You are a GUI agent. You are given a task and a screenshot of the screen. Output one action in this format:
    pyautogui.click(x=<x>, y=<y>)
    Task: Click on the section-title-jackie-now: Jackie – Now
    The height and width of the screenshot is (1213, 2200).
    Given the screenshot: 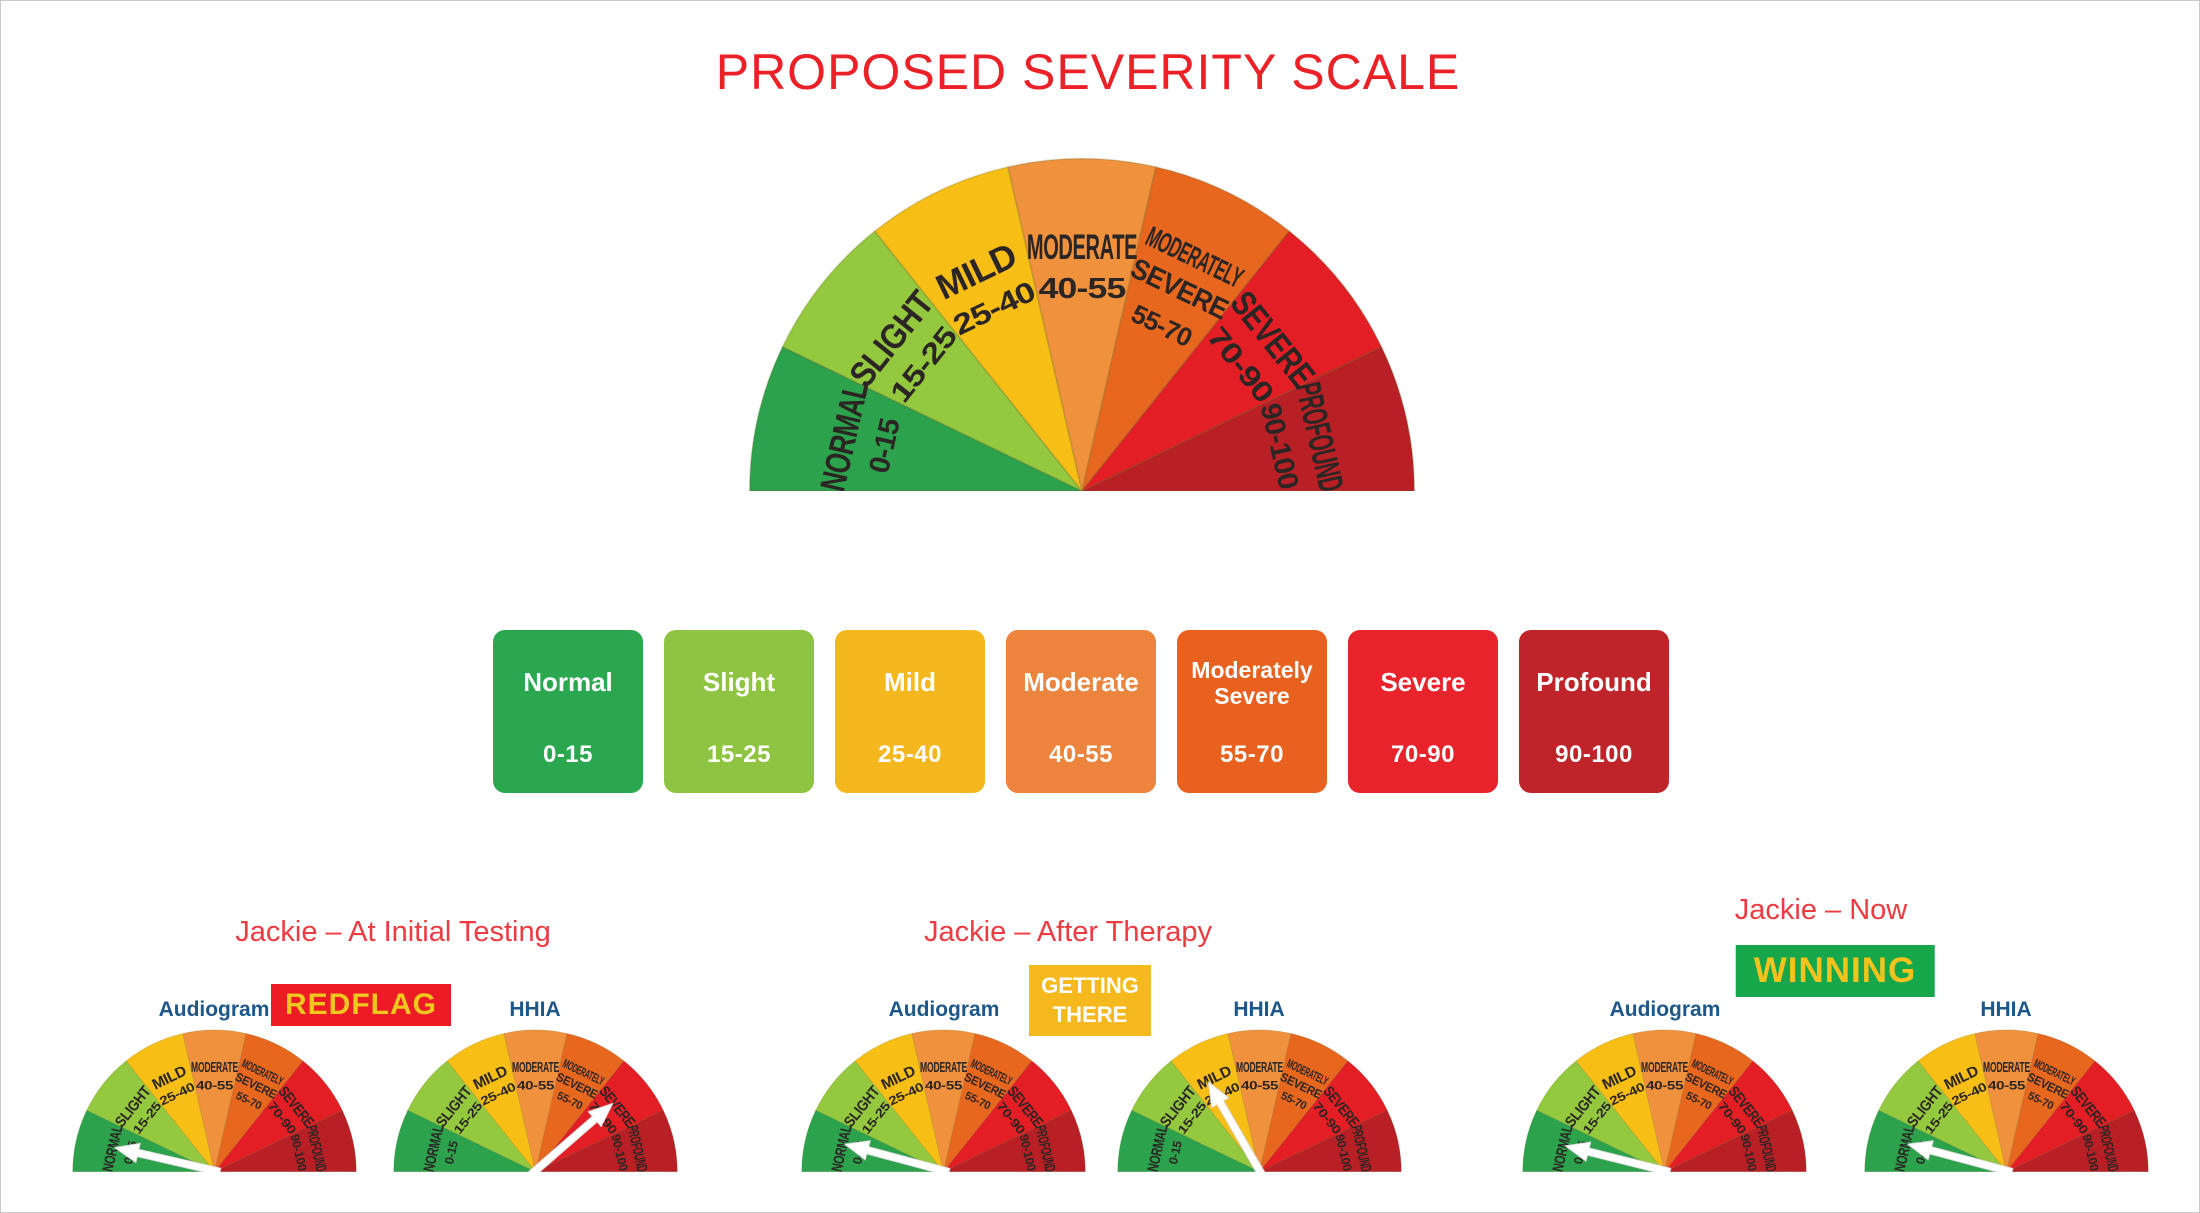 What is the action you would take?
    pyautogui.click(x=1821, y=910)
    